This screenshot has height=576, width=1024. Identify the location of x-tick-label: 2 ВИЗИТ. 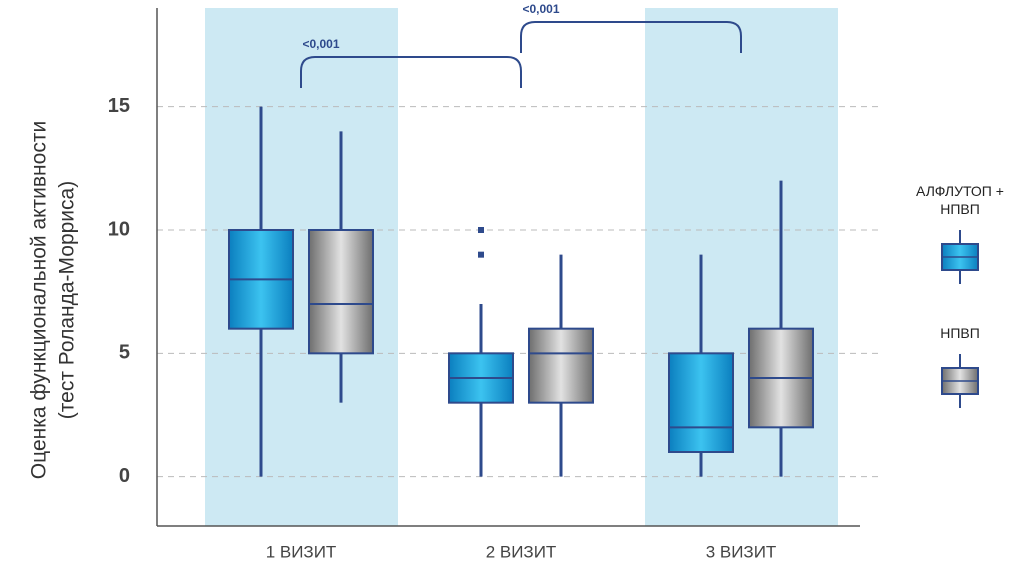
(521, 551).